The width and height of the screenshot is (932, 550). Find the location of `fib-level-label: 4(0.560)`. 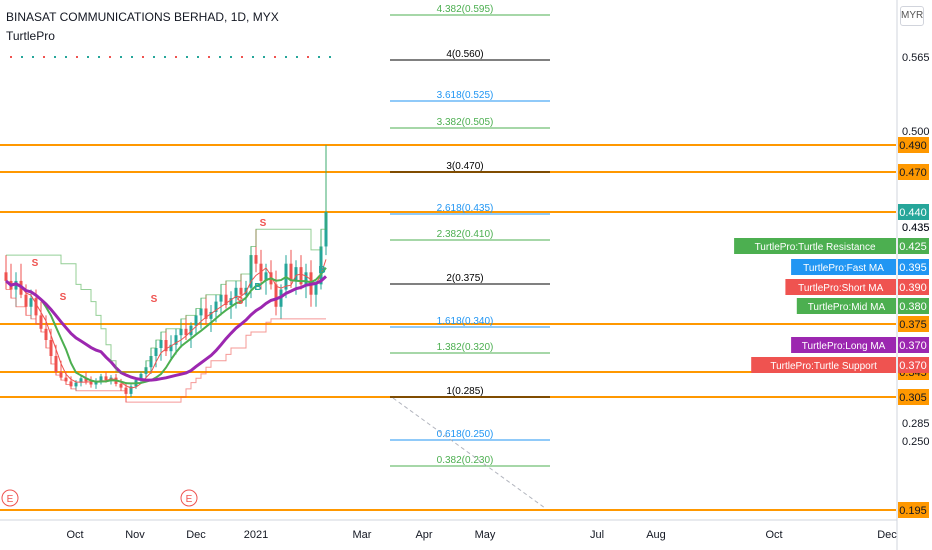

fib-level-label: 4(0.560) is located at coordinates (464, 54).